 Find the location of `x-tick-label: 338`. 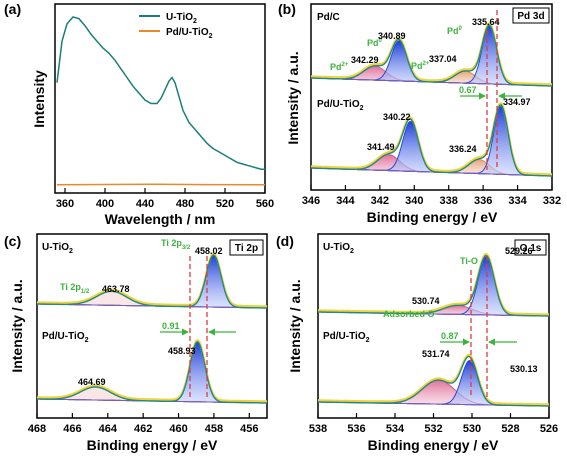

x-tick-label: 338 is located at coordinates (449, 201).